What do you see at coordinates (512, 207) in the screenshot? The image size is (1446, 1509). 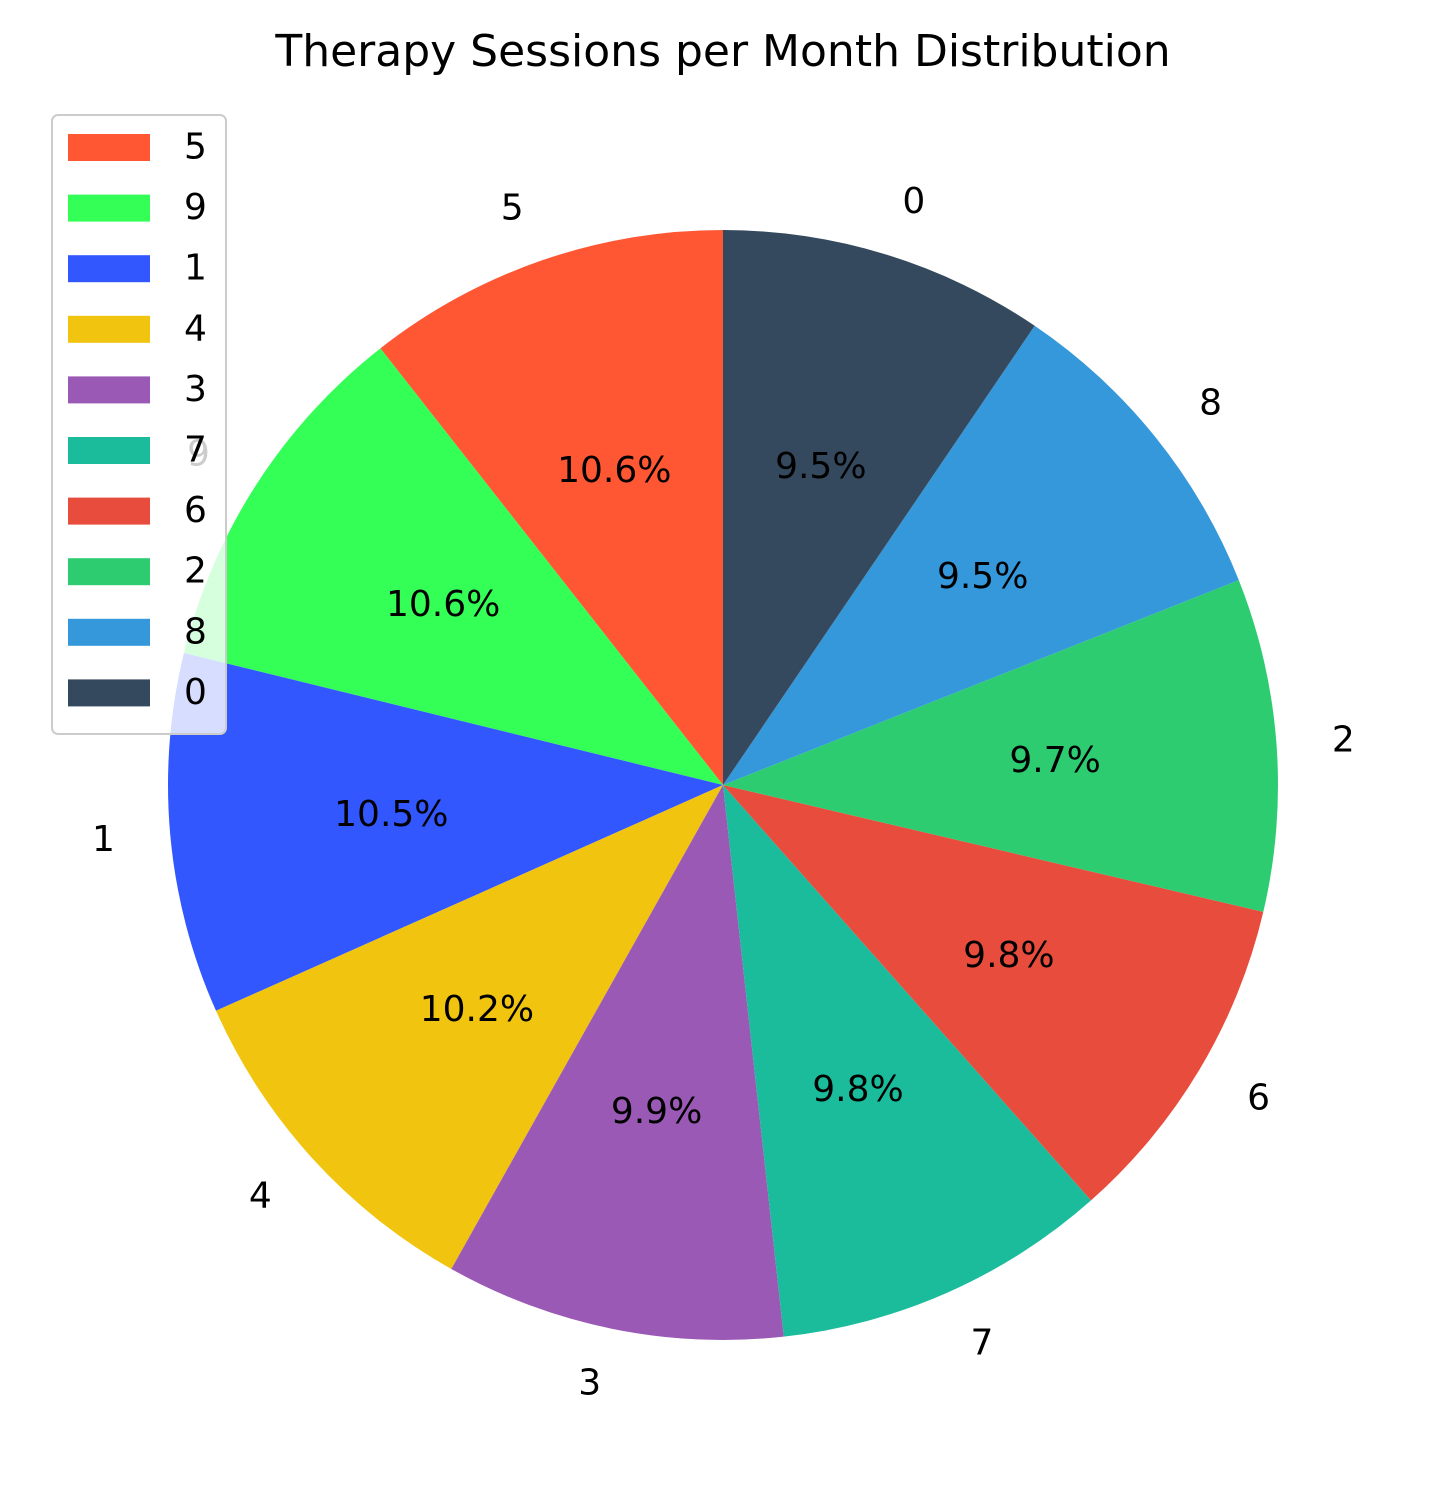 I see `slice-label-5: 5` at bounding box center [512, 207].